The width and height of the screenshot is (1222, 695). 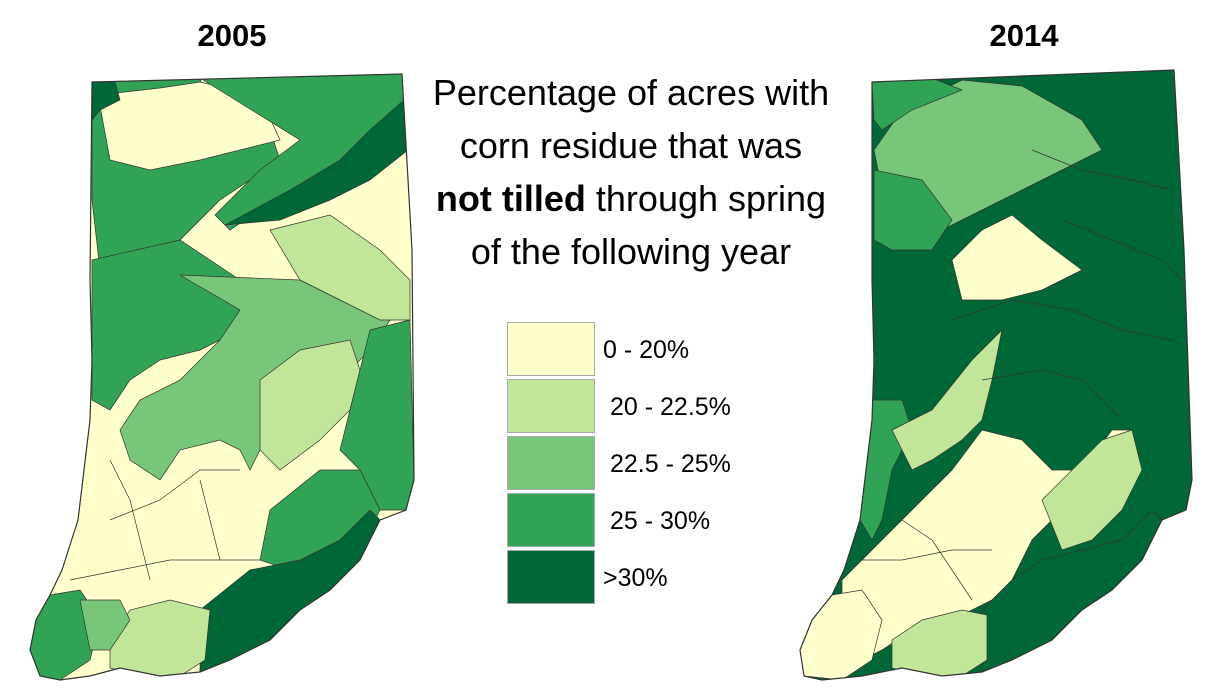 I want to click on legend-label: 22.5 - 25%, so click(x=670, y=464).